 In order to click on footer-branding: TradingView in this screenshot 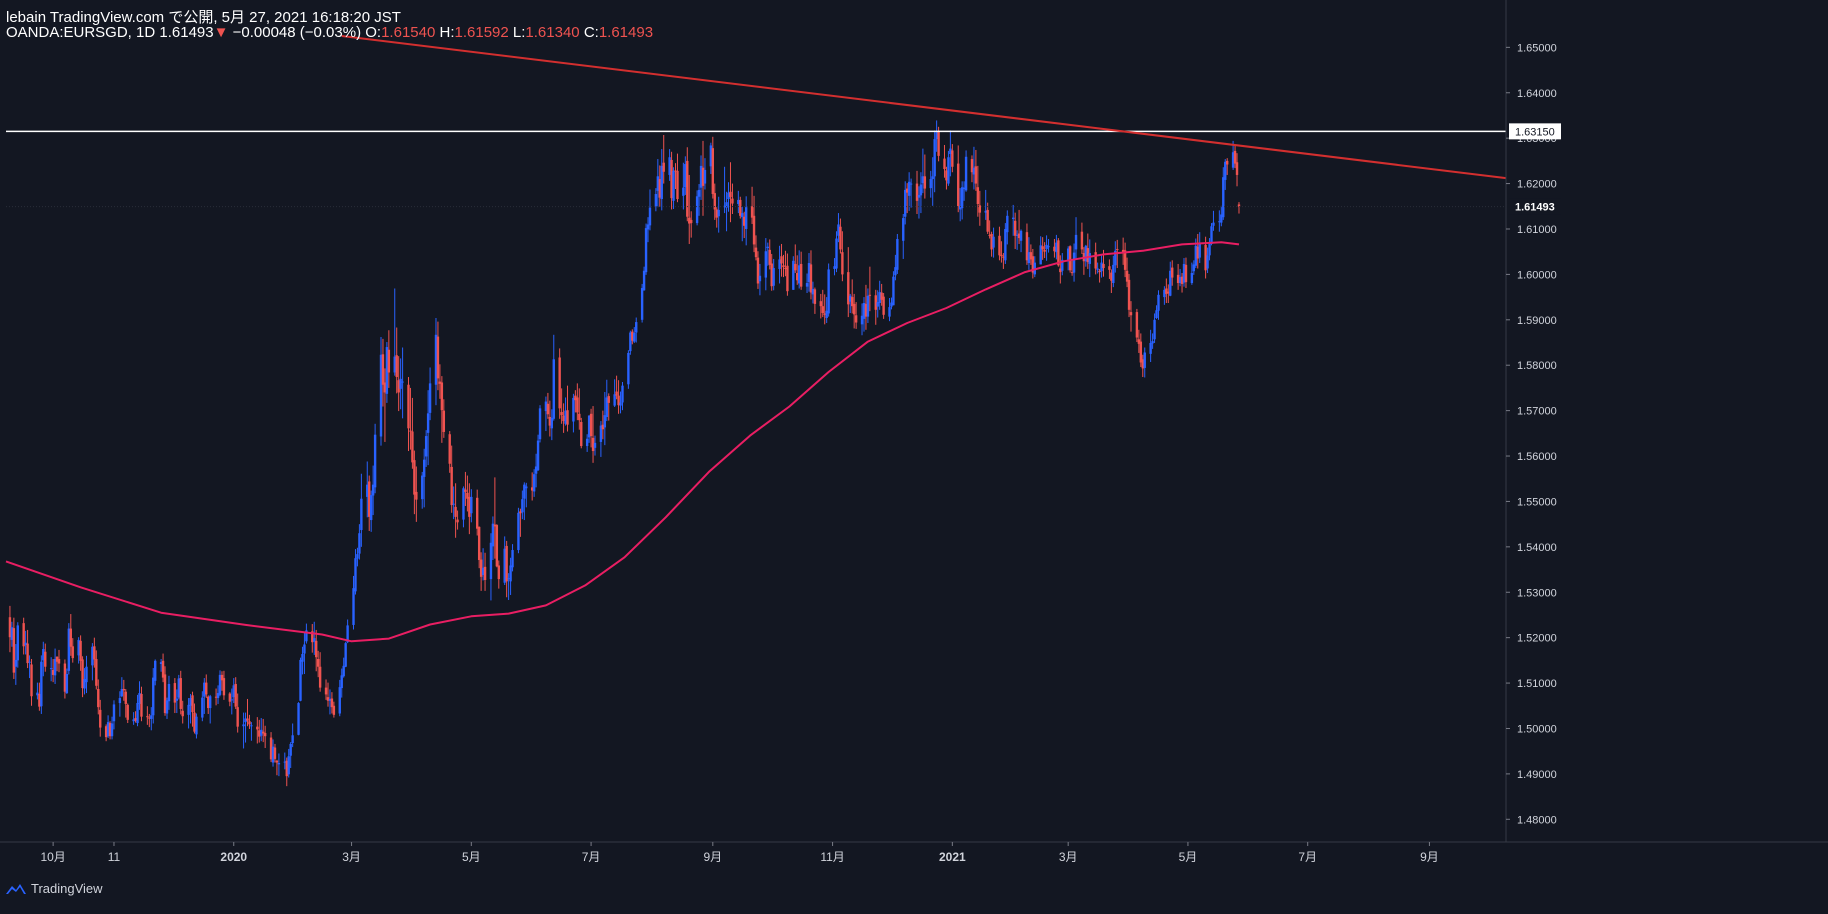, I will do `click(54, 888)`.